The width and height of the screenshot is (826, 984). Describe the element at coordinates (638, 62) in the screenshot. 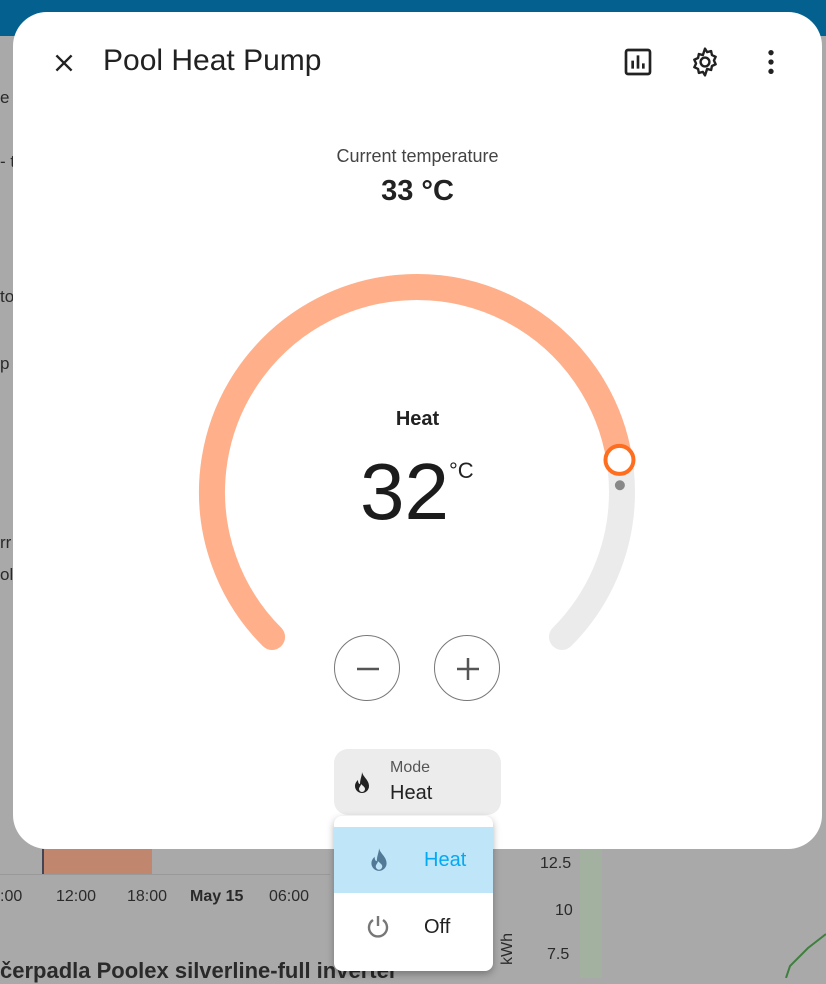

I see `history-chart-icon` at that location.